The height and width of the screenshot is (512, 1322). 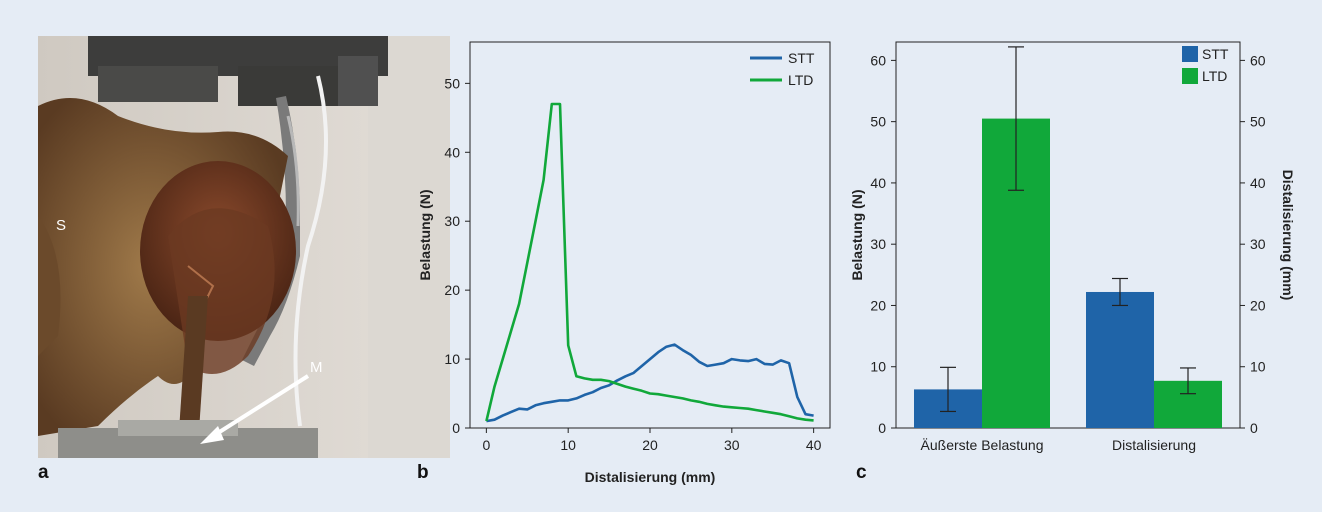 I want to click on y2-tick-label: 50, so click(x=1258, y=122).